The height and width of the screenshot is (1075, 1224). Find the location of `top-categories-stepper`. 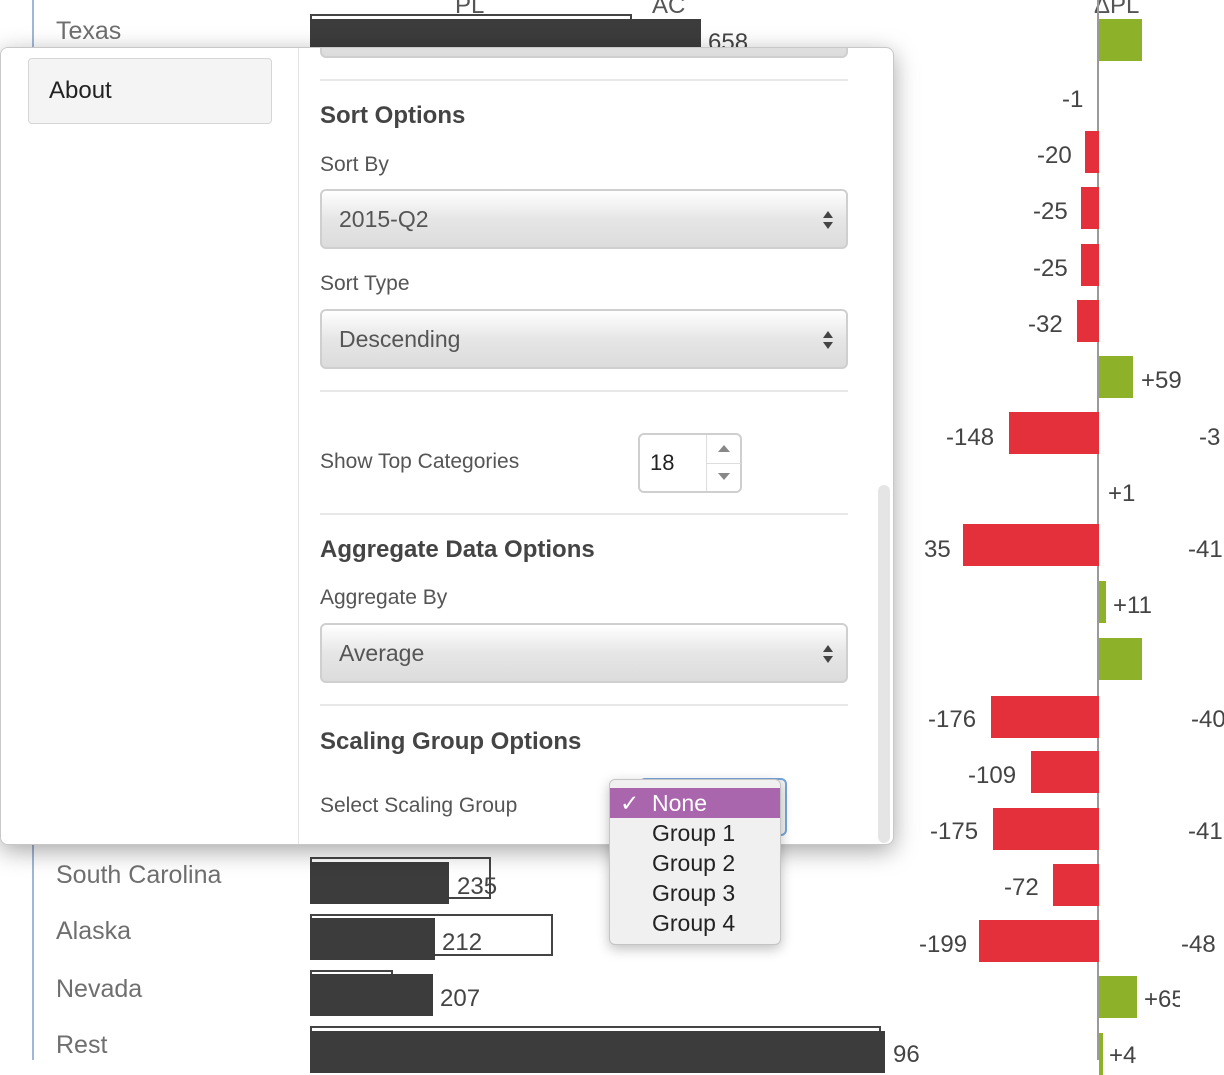

top-categories-stepper is located at coordinates (690, 463).